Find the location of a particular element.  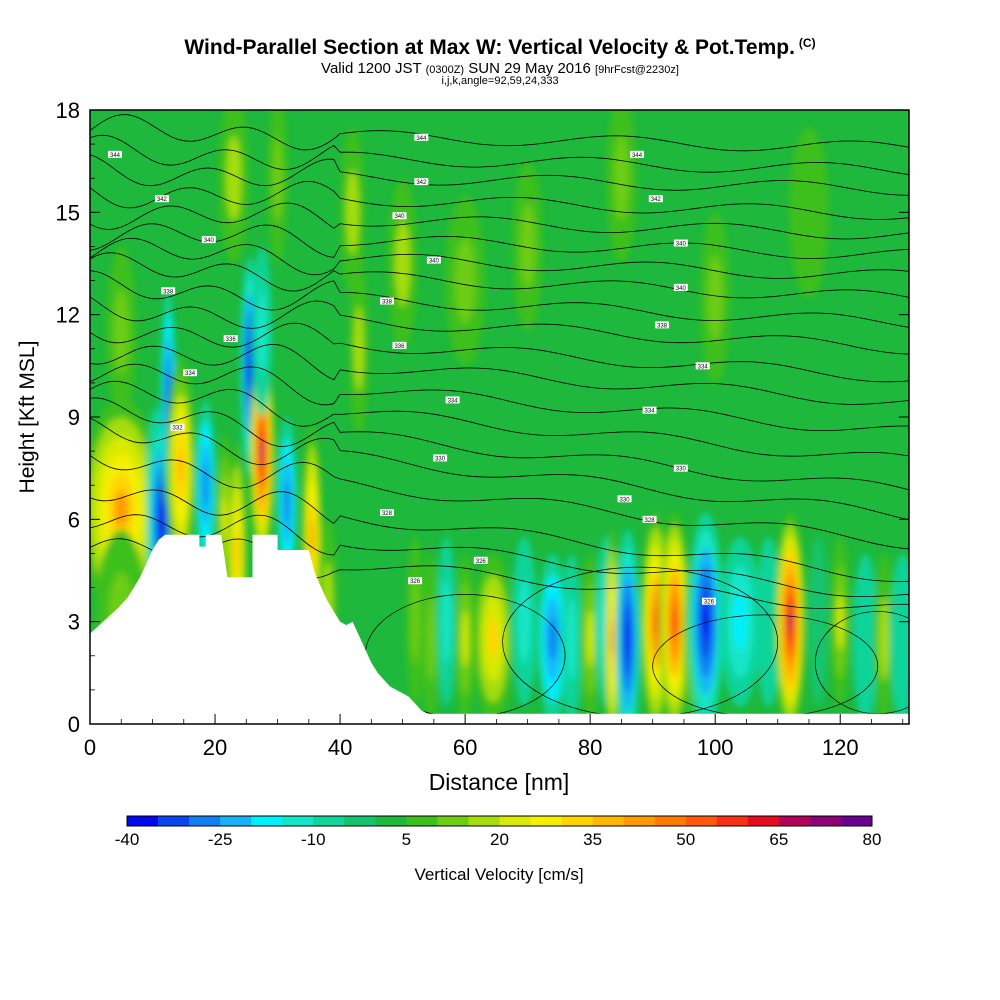

contour-label-text: 326 is located at coordinates (481, 562).